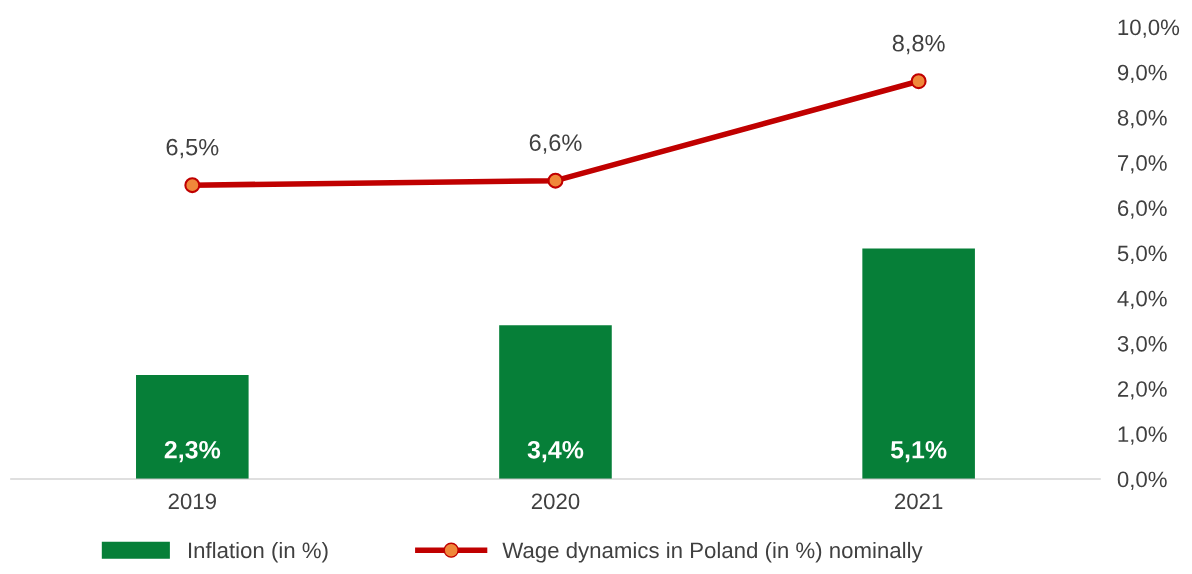 Image resolution: width=1192 pixels, height=574 pixels. What do you see at coordinates (192, 501) in the screenshot?
I see `x-tick-label: 2019` at bounding box center [192, 501].